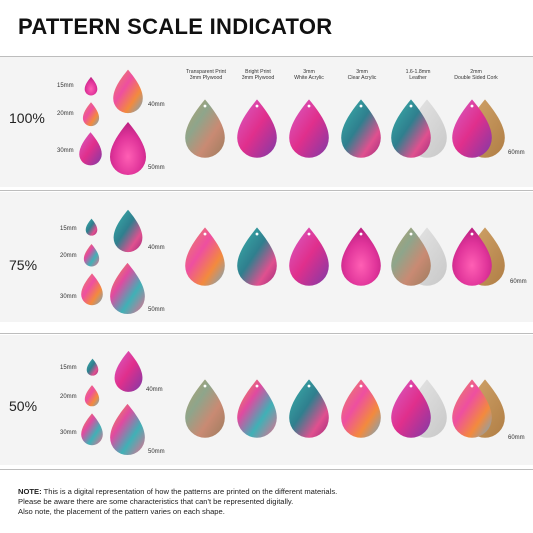 This screenshot has width=533, height=533. I want to click on note-label: NOTE:, so click(30, 491).